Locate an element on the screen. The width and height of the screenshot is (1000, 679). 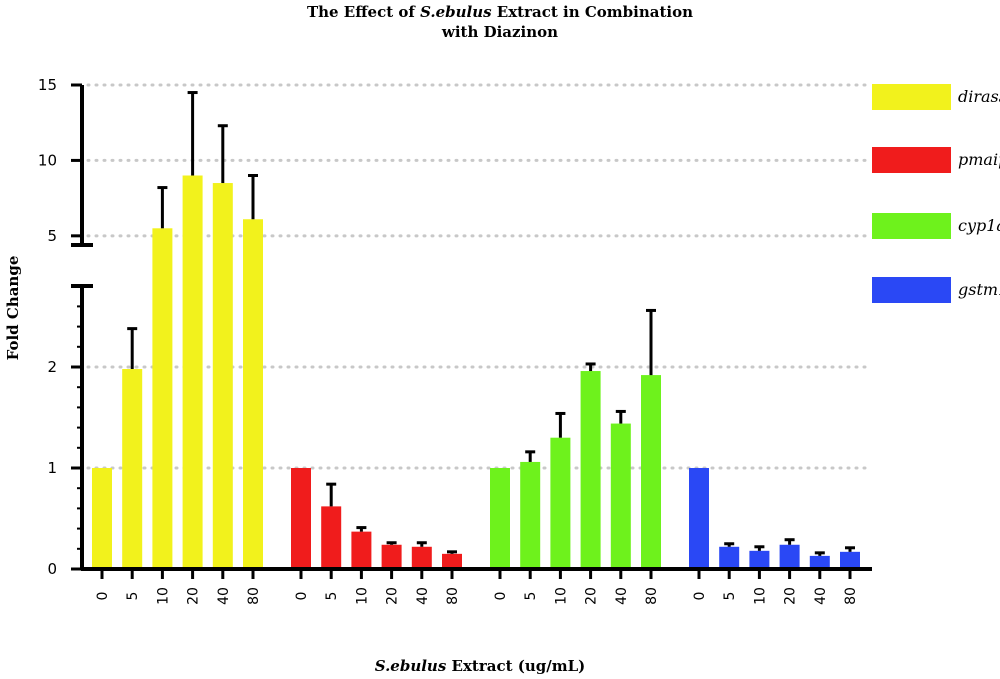
y-tick-label: 2 is located at coordinates (52, 367).